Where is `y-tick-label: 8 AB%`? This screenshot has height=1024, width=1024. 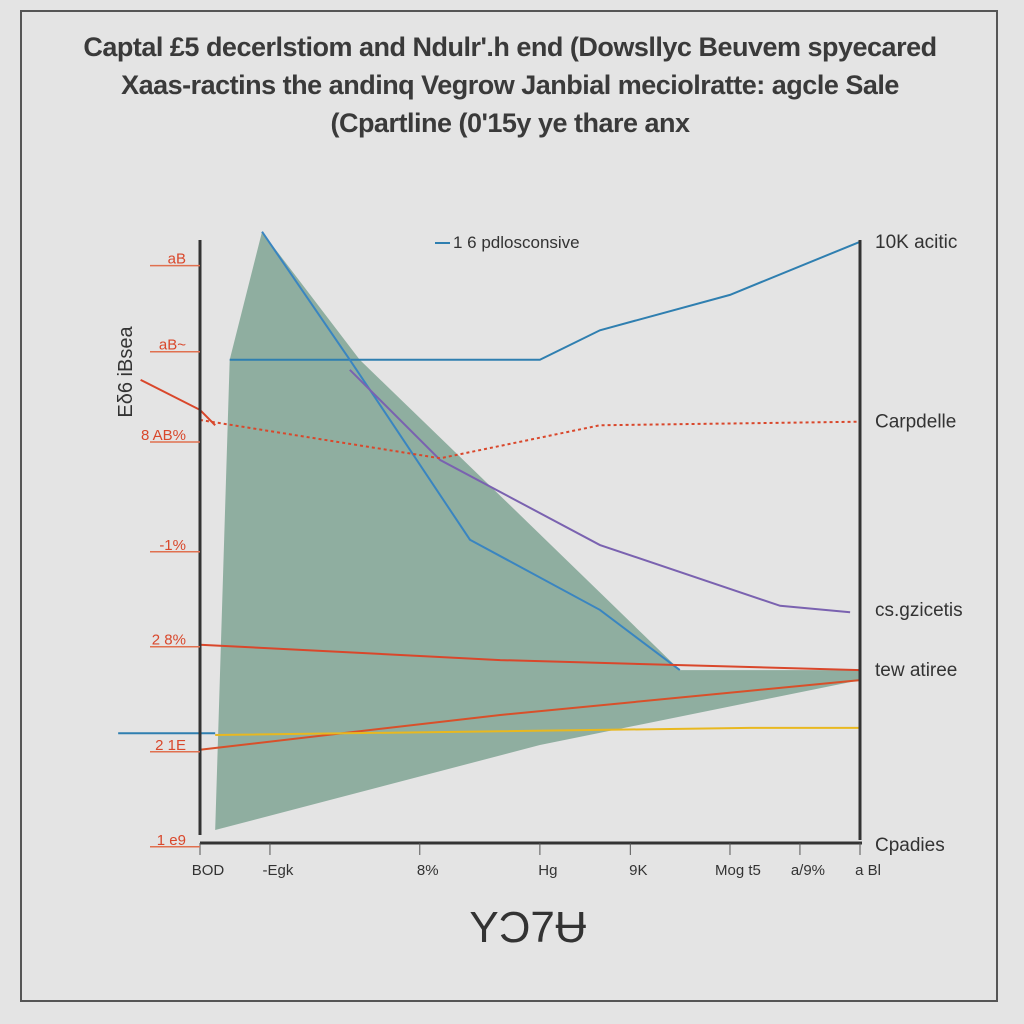
y-tick-label: 8 AB% is located at coordinates (163, 435).